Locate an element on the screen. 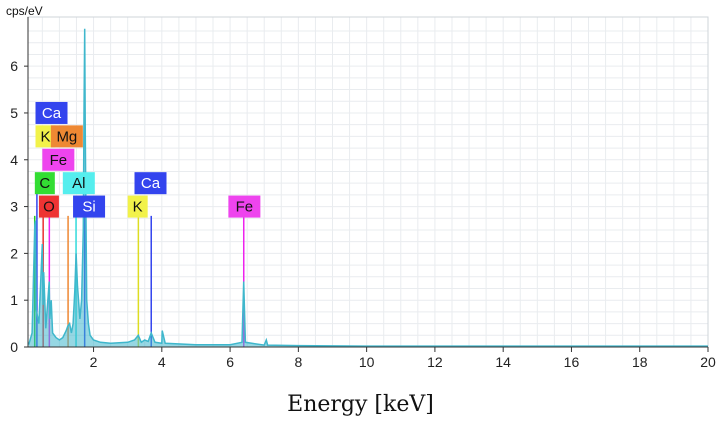 The width and height of the screenshot is (721, 425). element-label-o: O is located at coordinates (48, 206).